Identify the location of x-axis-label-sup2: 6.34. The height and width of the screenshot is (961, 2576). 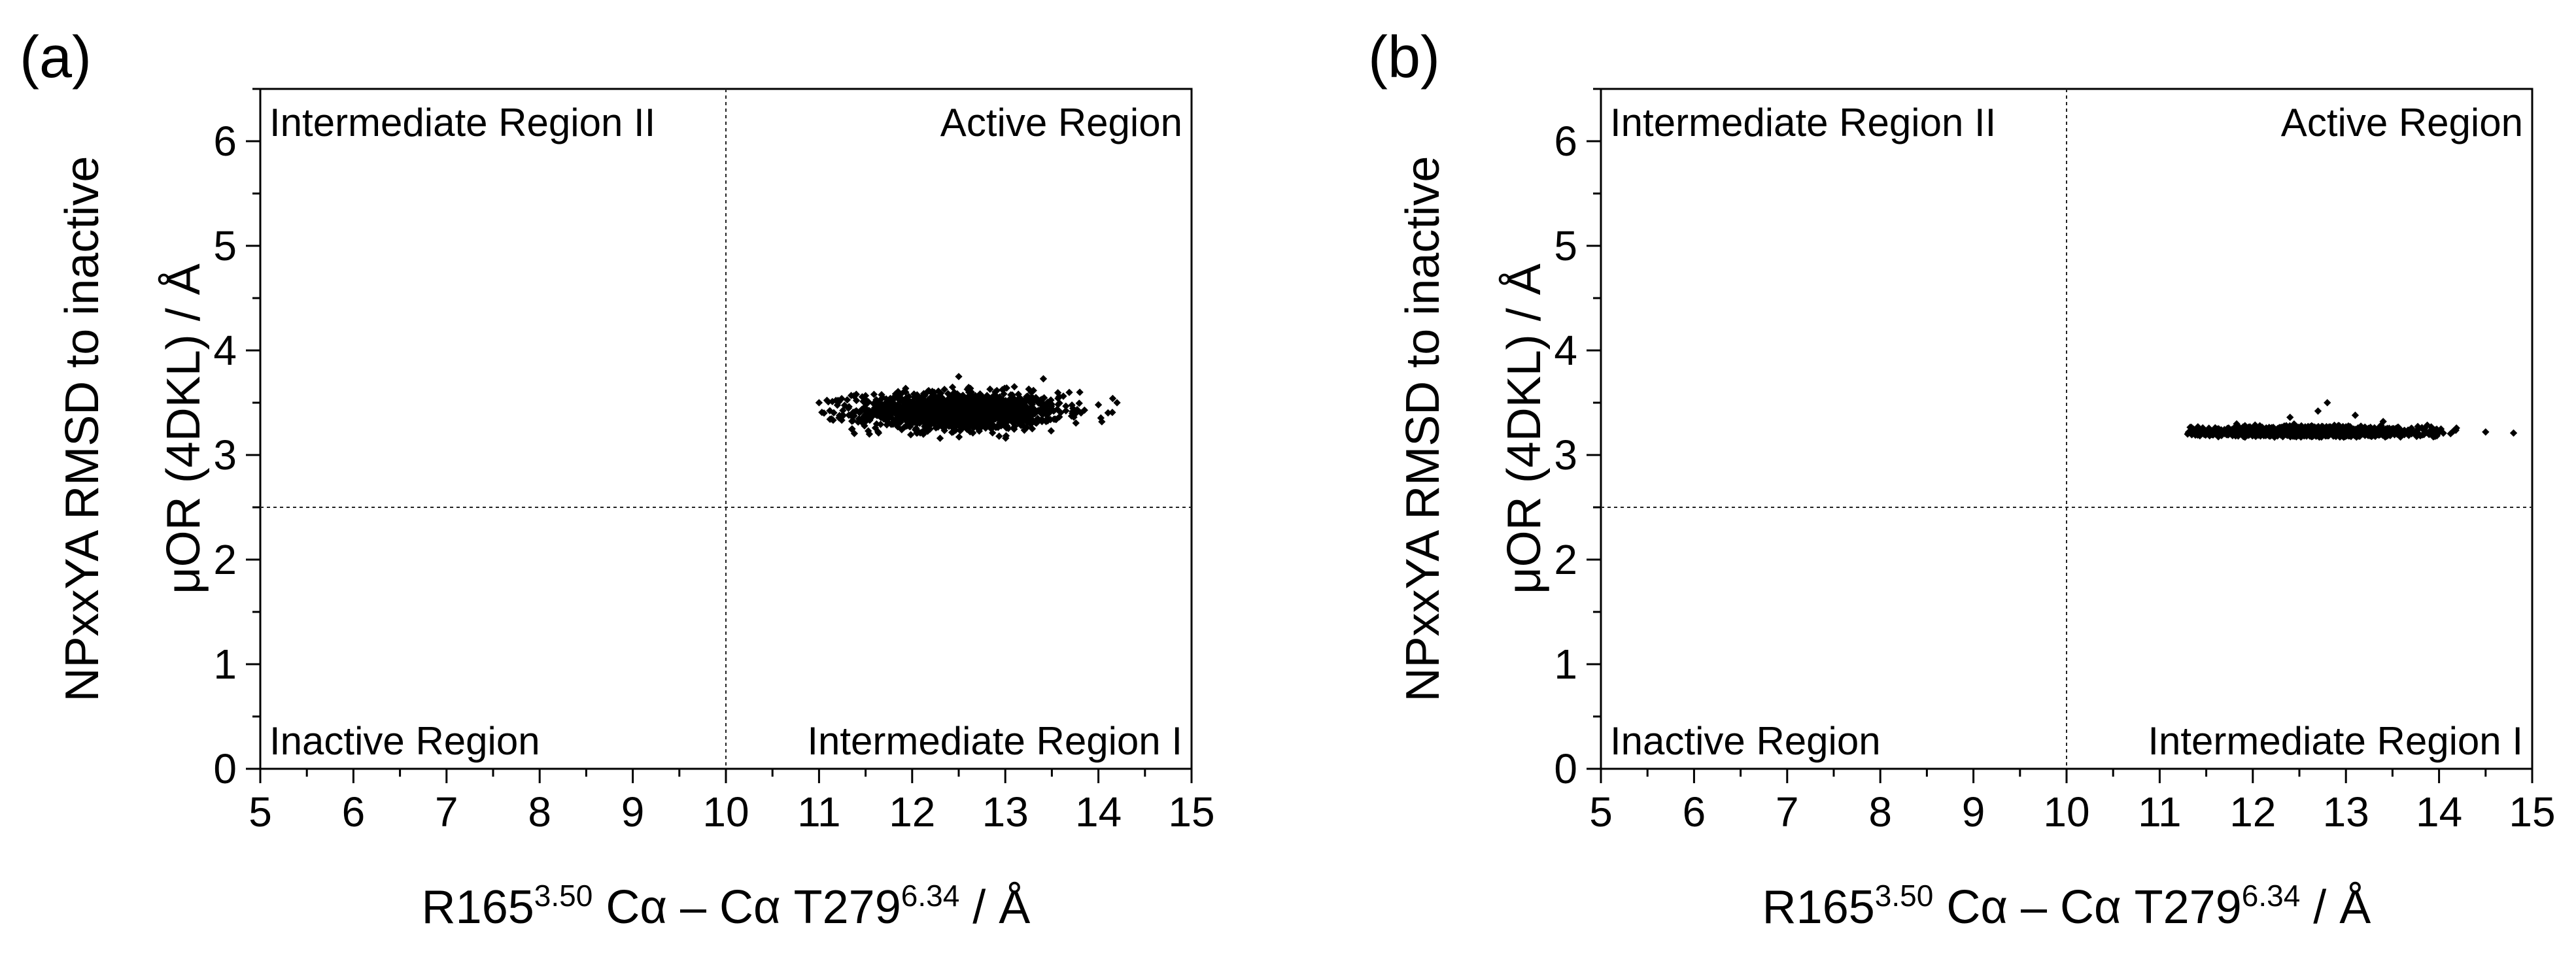
(2272, 896).